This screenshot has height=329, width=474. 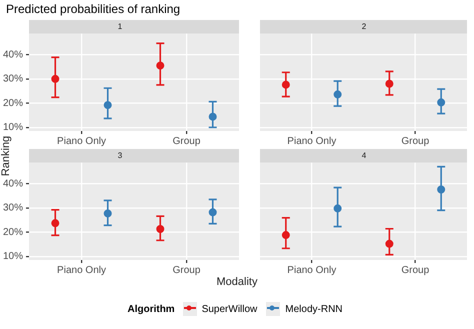 I want to click on legend-label: SuperWillow, so click(x=230, y=309).